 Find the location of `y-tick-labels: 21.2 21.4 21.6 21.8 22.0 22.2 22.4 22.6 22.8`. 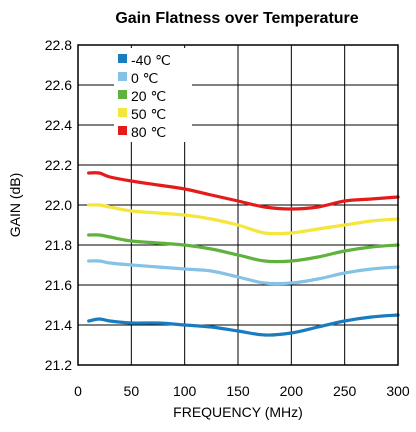

y-tick-labels: 21.2 21.4 21.6 21.8 22.0 22.2 22.4 22.6 22.8 is located at coordinates (58, 205).